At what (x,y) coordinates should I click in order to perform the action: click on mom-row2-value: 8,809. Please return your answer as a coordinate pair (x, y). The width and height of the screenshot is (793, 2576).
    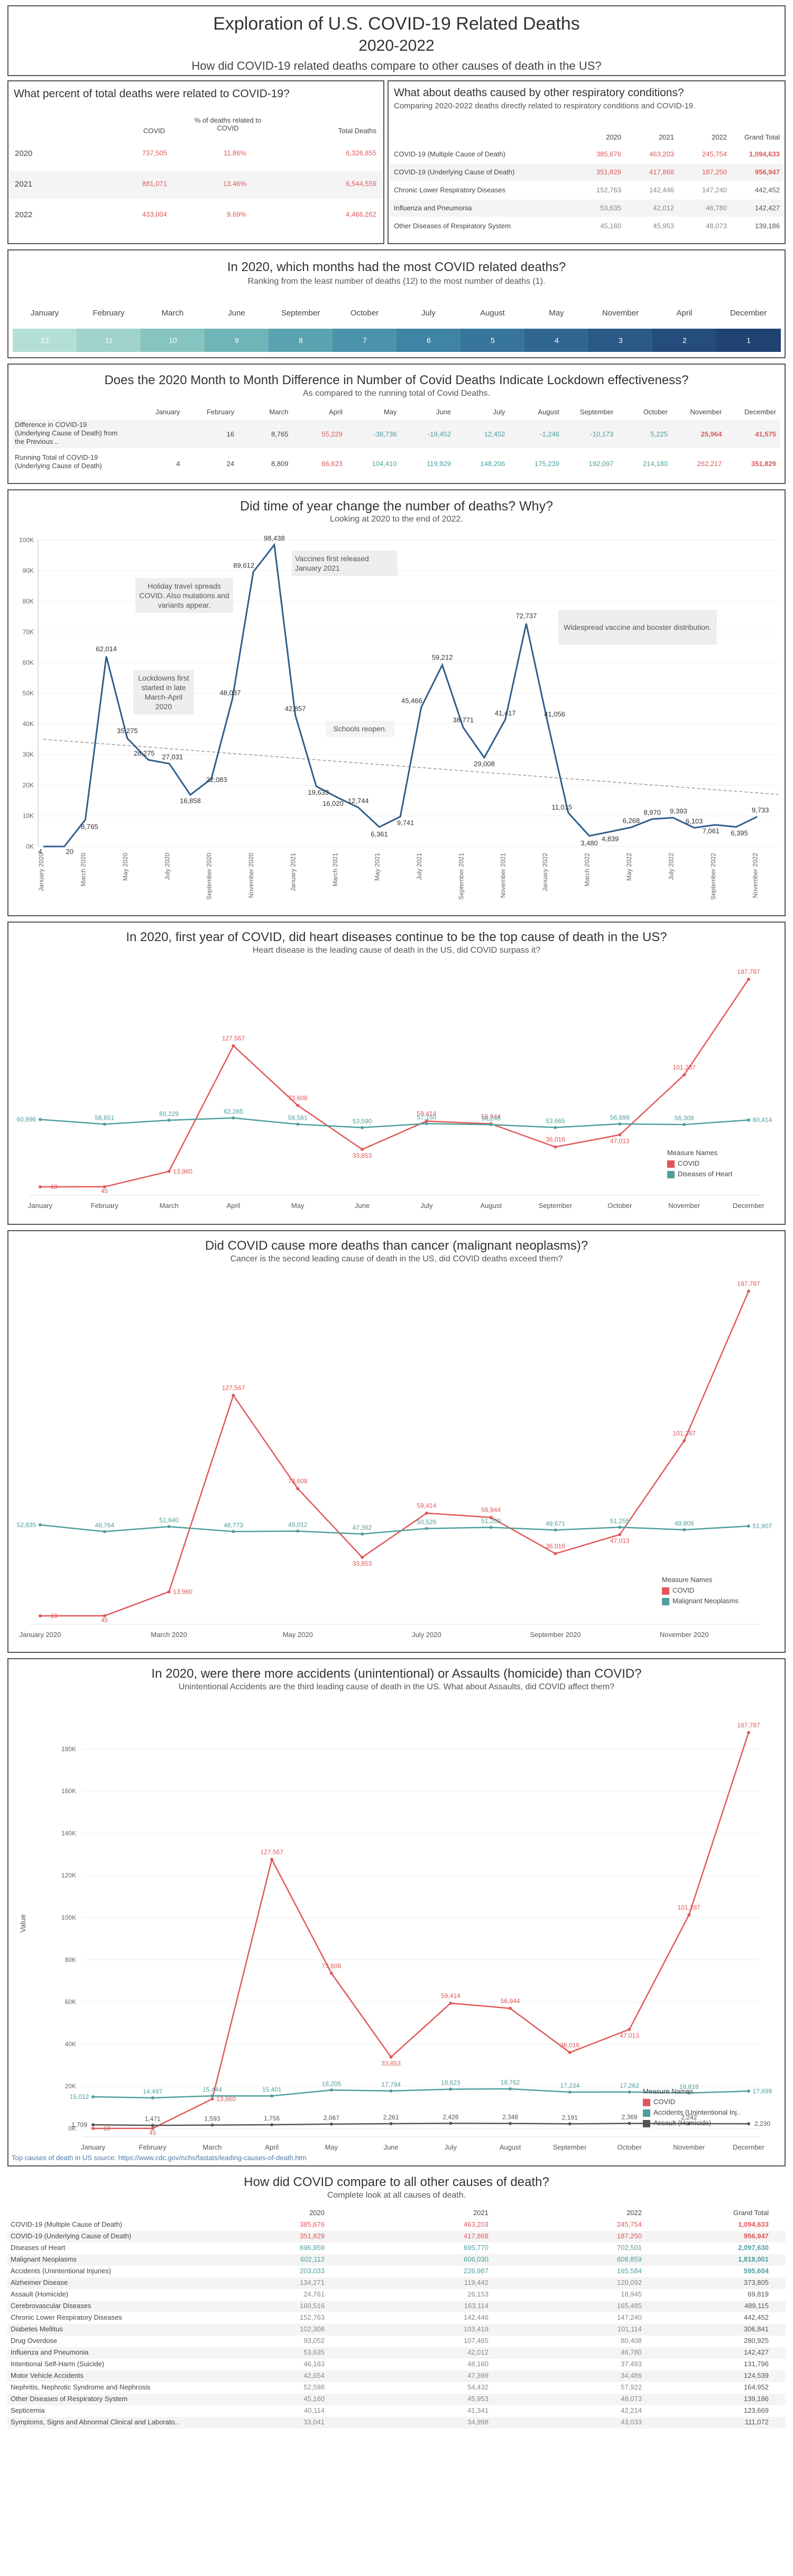
    Looking at the image, I should click on (280, 464).